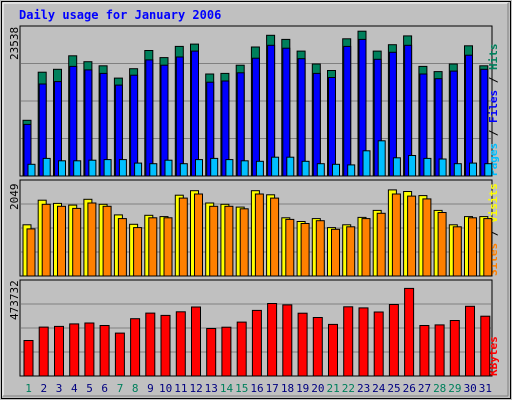 The width and height of the screenshot is (512, 400). I want to click on x-tick-label: 8, so click(135, 388).